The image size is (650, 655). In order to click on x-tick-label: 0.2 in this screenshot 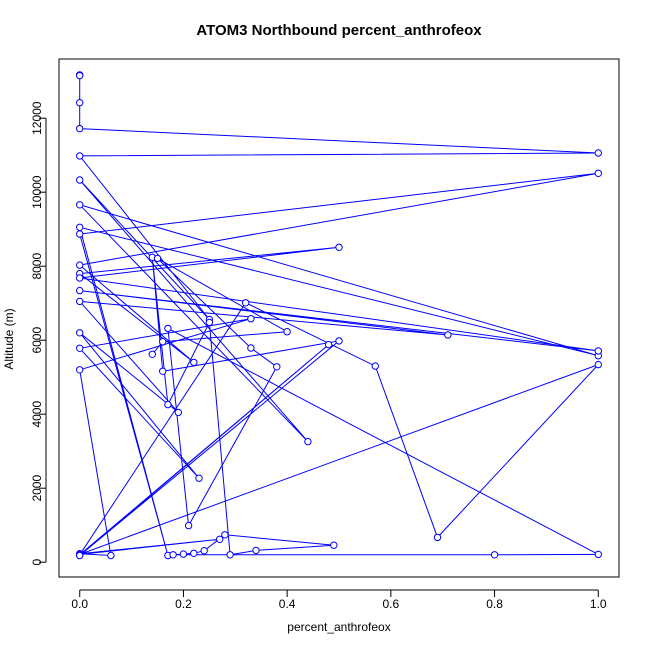, I will do `click(183, 604)`.